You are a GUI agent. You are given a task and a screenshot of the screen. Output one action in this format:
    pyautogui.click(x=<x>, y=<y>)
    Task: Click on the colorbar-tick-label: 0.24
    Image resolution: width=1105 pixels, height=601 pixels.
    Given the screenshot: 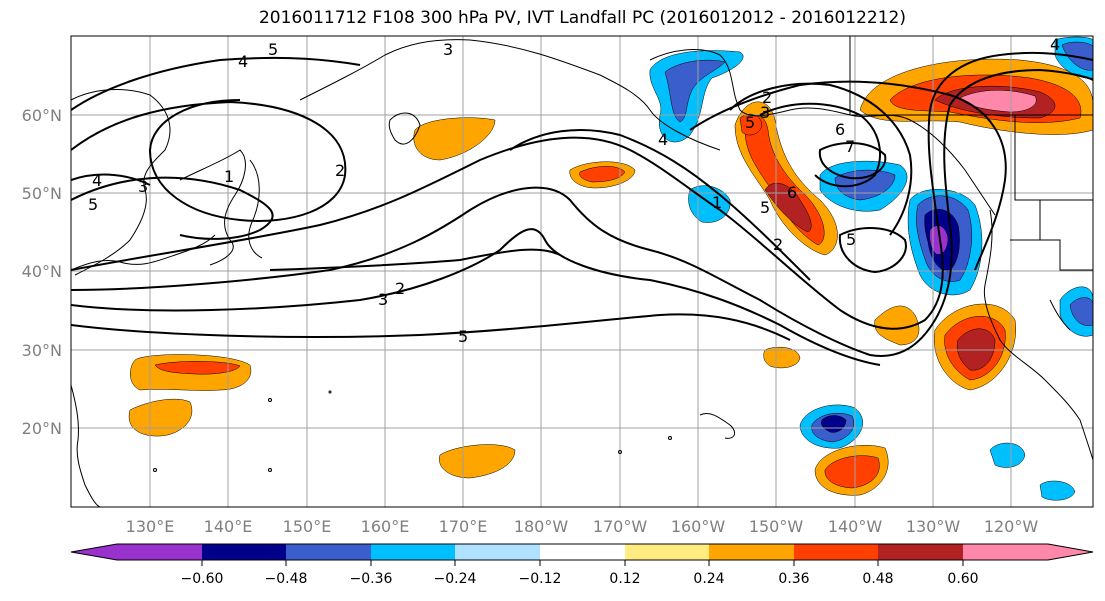 What is the action you would take?
    pyautogui.click(x=708, y=579)
    